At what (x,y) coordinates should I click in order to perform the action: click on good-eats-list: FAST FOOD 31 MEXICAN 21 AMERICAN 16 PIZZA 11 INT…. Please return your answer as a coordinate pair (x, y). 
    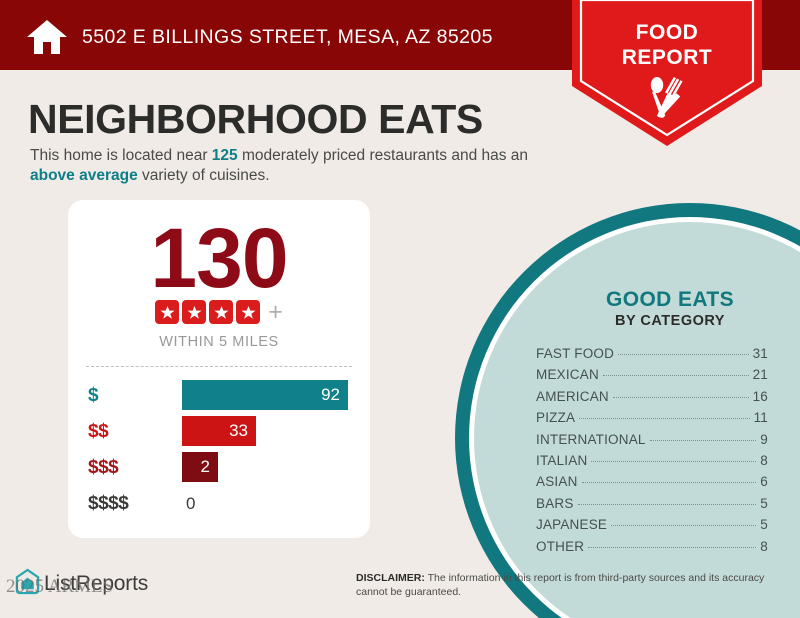
    Looking at the image, I should click on (652, 453).